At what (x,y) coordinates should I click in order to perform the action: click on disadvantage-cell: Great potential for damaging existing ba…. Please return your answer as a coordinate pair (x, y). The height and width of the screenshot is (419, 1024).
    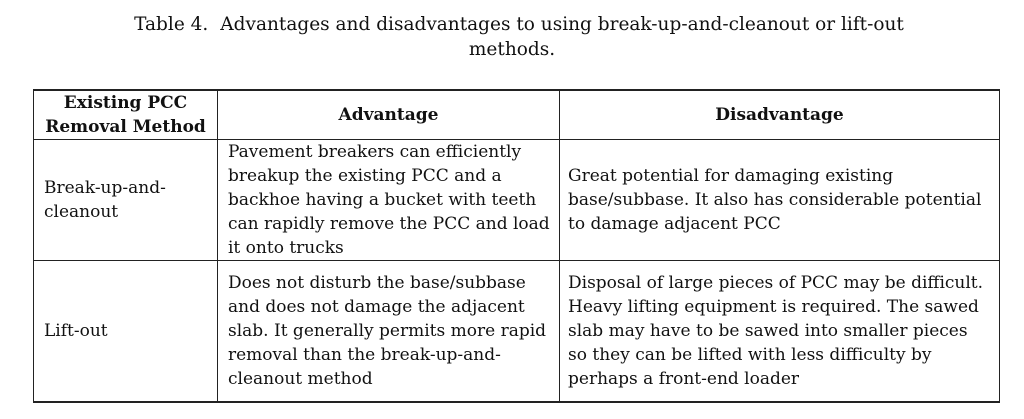
    Looking at the image, I should click on (779, 200).